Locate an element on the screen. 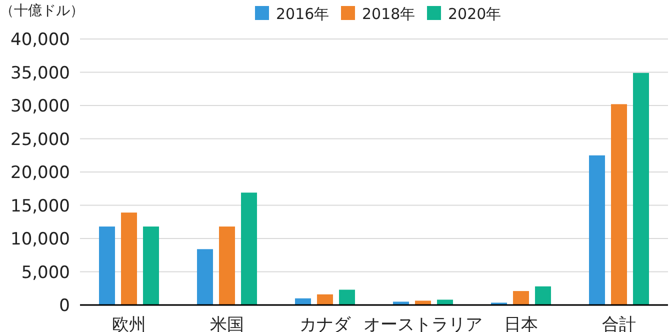  x-tick-label: 欧州 is located at coordinates (129, 323).